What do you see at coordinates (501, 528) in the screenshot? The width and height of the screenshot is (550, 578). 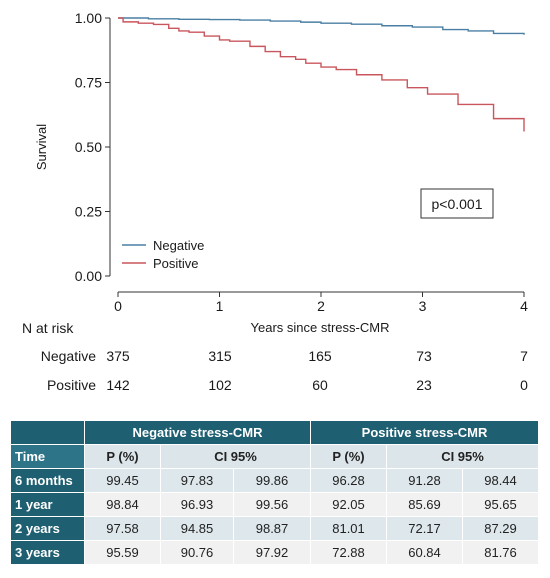 I see `table-cell: 87.29` at bounding box center [501, 528].